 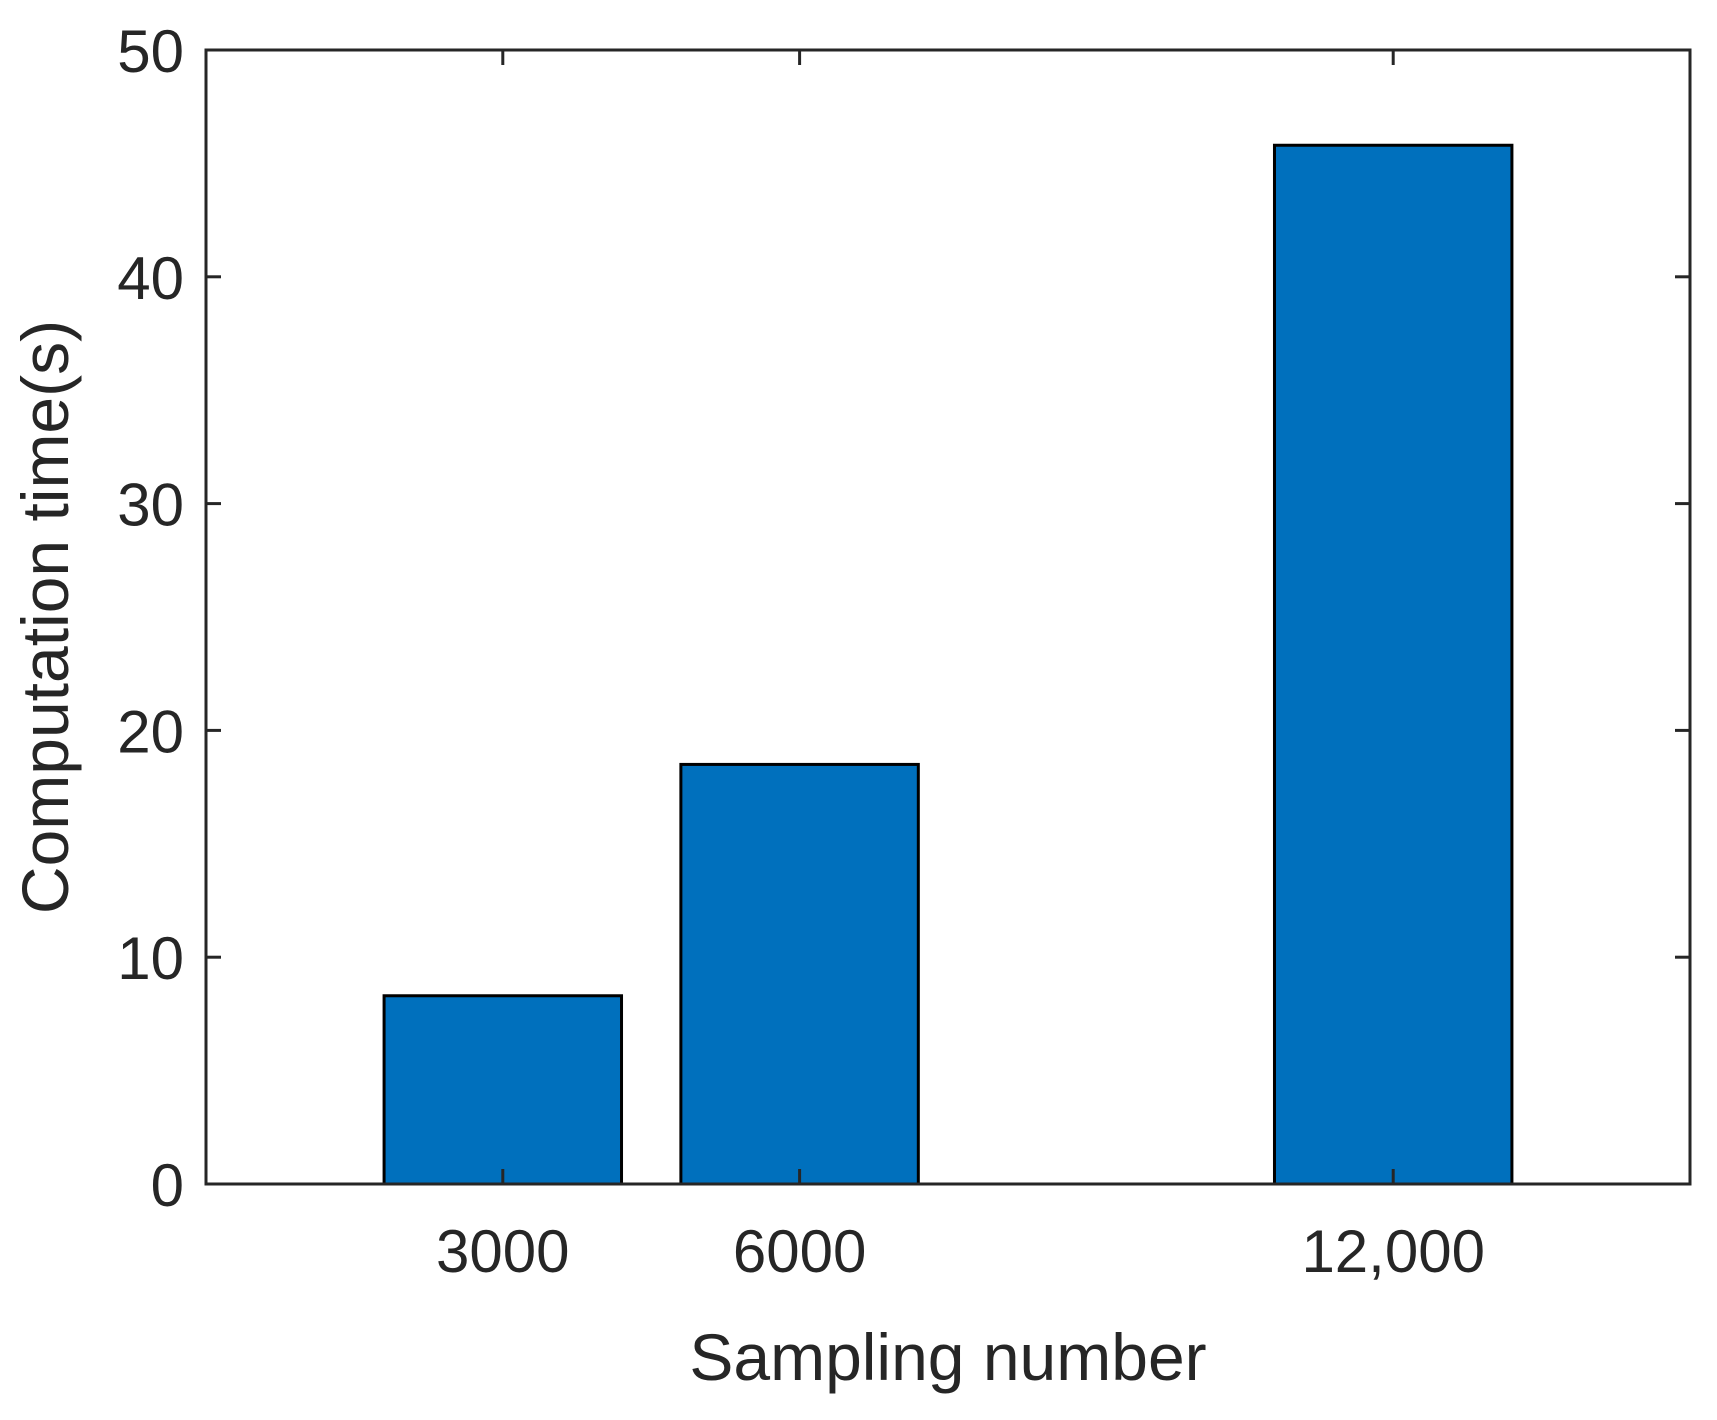 I want to click on y-tick-label: 50, so click(x=150, y=51).